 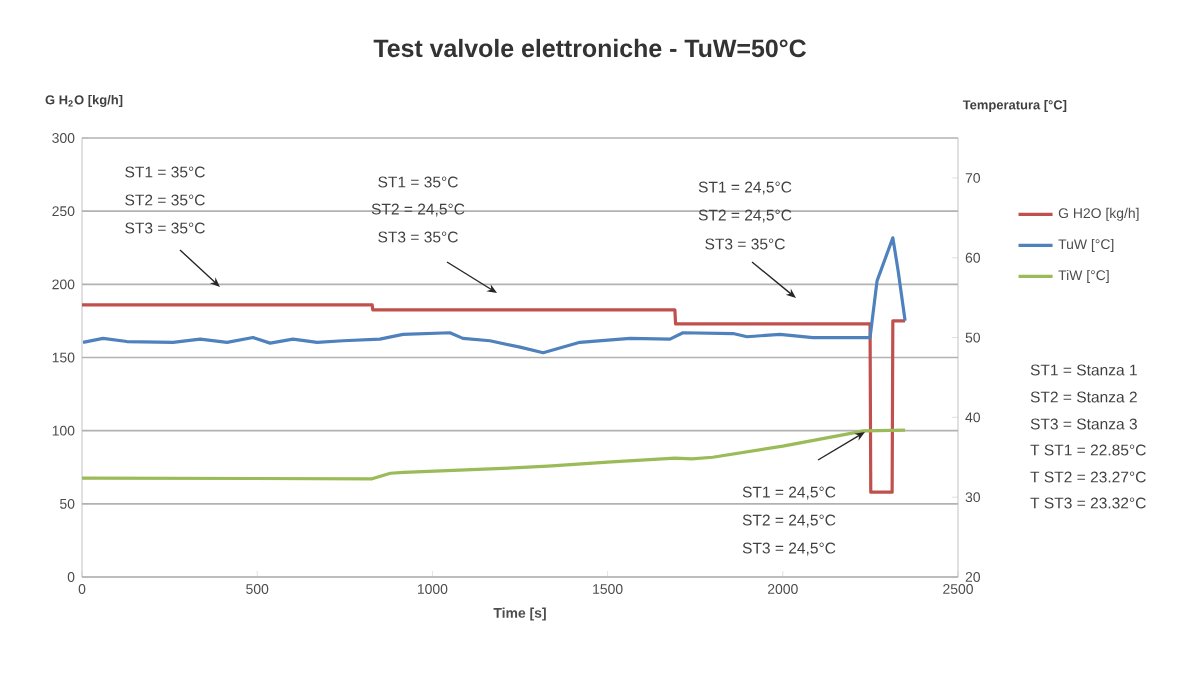 I want to click on legend-label: TiW [°C], so click(x=1083, y=276).